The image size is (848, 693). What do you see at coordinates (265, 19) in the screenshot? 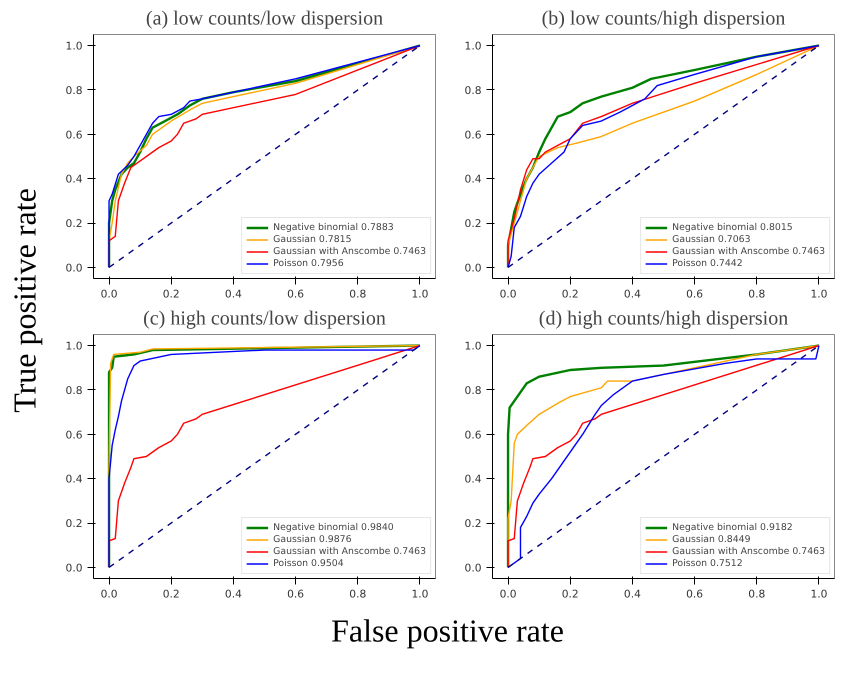
I see `chart-title: (a) low counts/low dispersion` at bounding box center [265, 19].